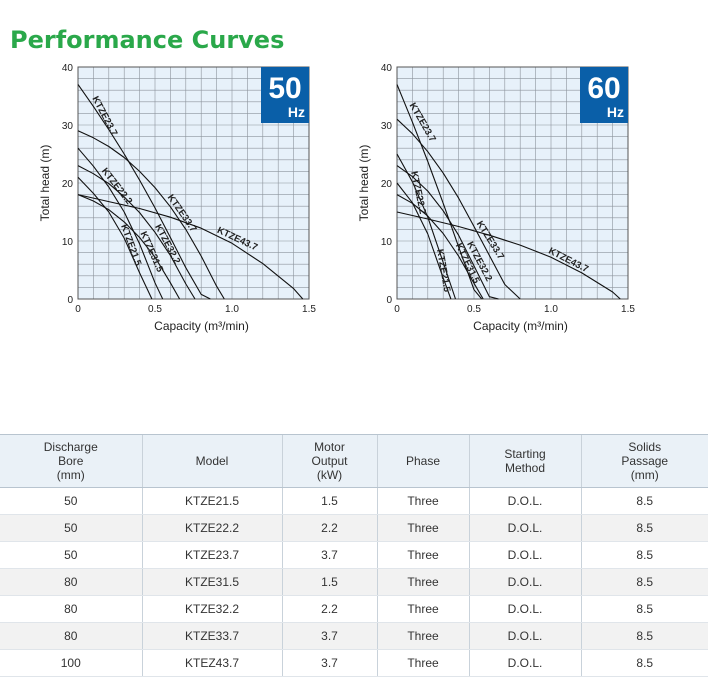 The height and width of the screenshot is (677, 719). What do you see at coordinates (71, 461) in the screenshot?
I see `table-header-cell: Discharge Bore (mm)` at bounding box center [71, 461].